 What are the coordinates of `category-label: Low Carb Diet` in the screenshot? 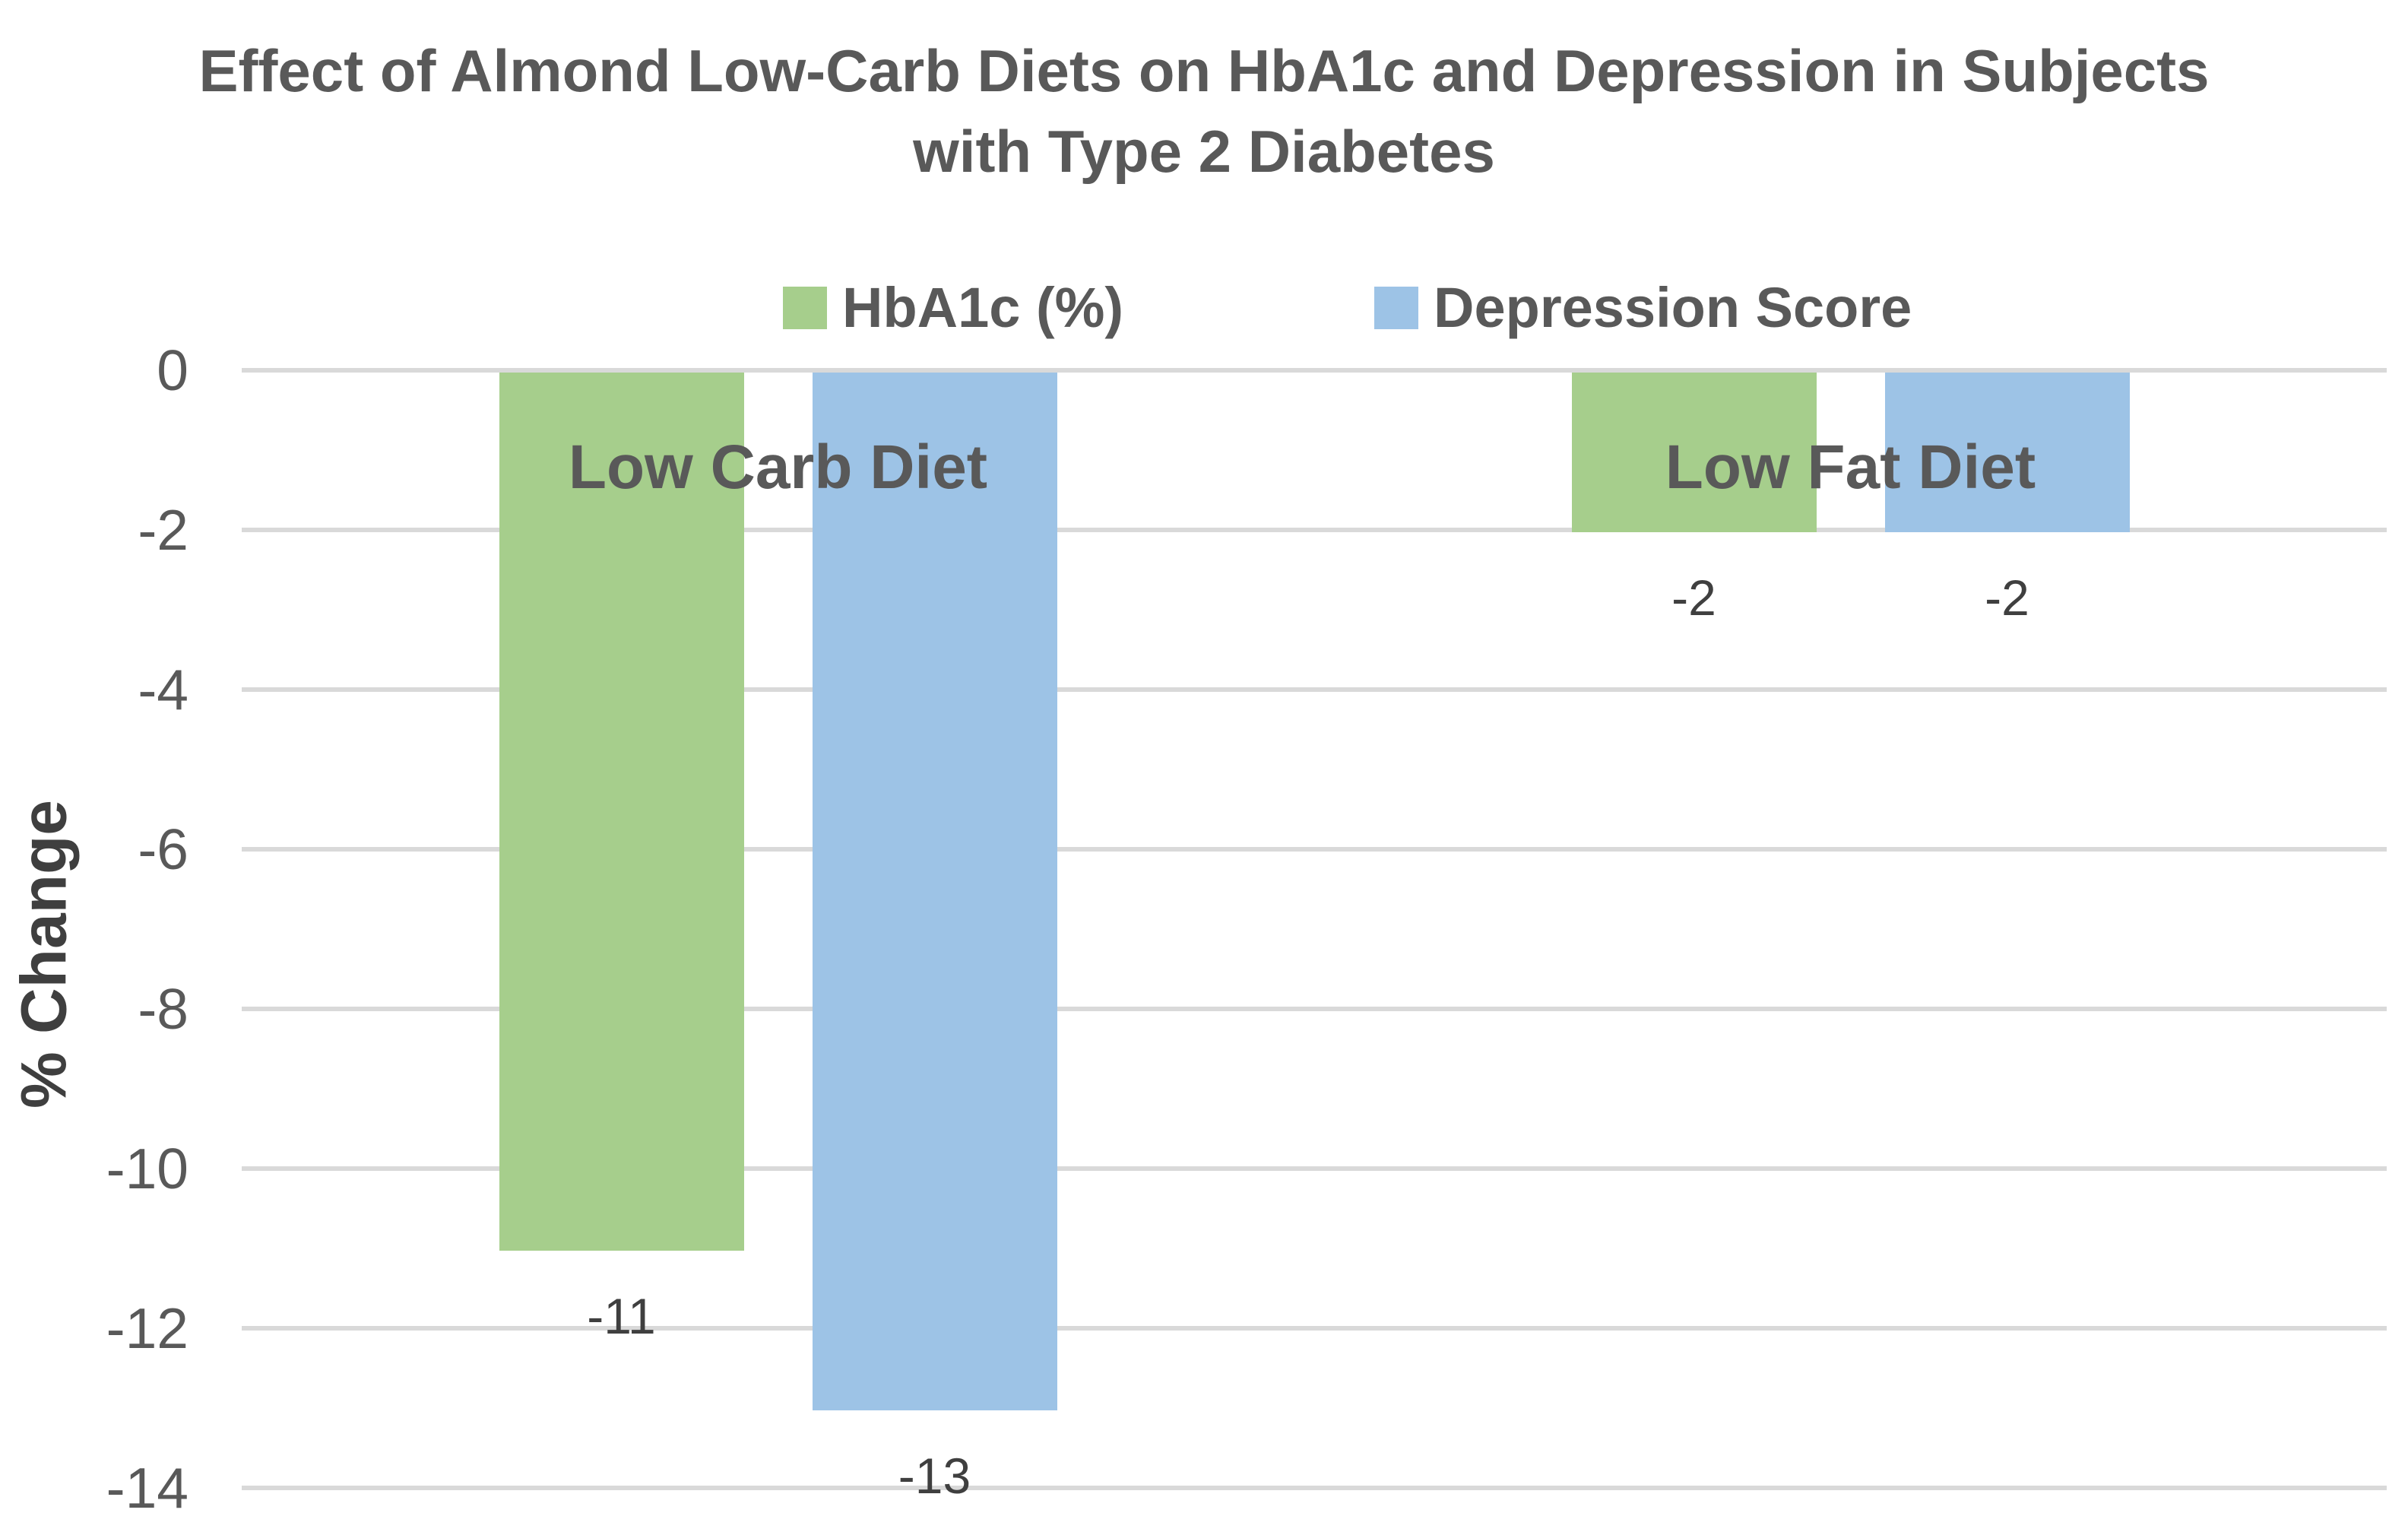 It's located at (778, 467).